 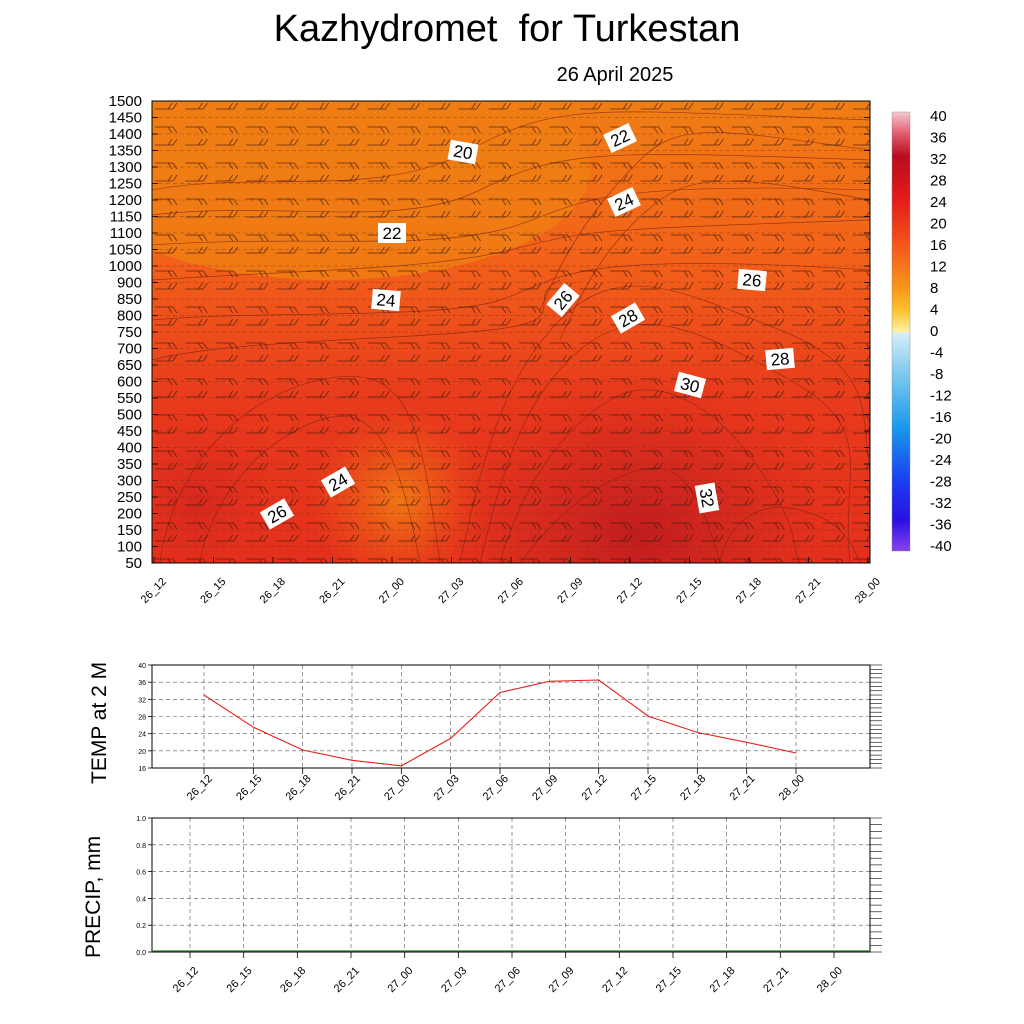 I want to click on x-tick-label: 27_12, so click(x=594, y=788).